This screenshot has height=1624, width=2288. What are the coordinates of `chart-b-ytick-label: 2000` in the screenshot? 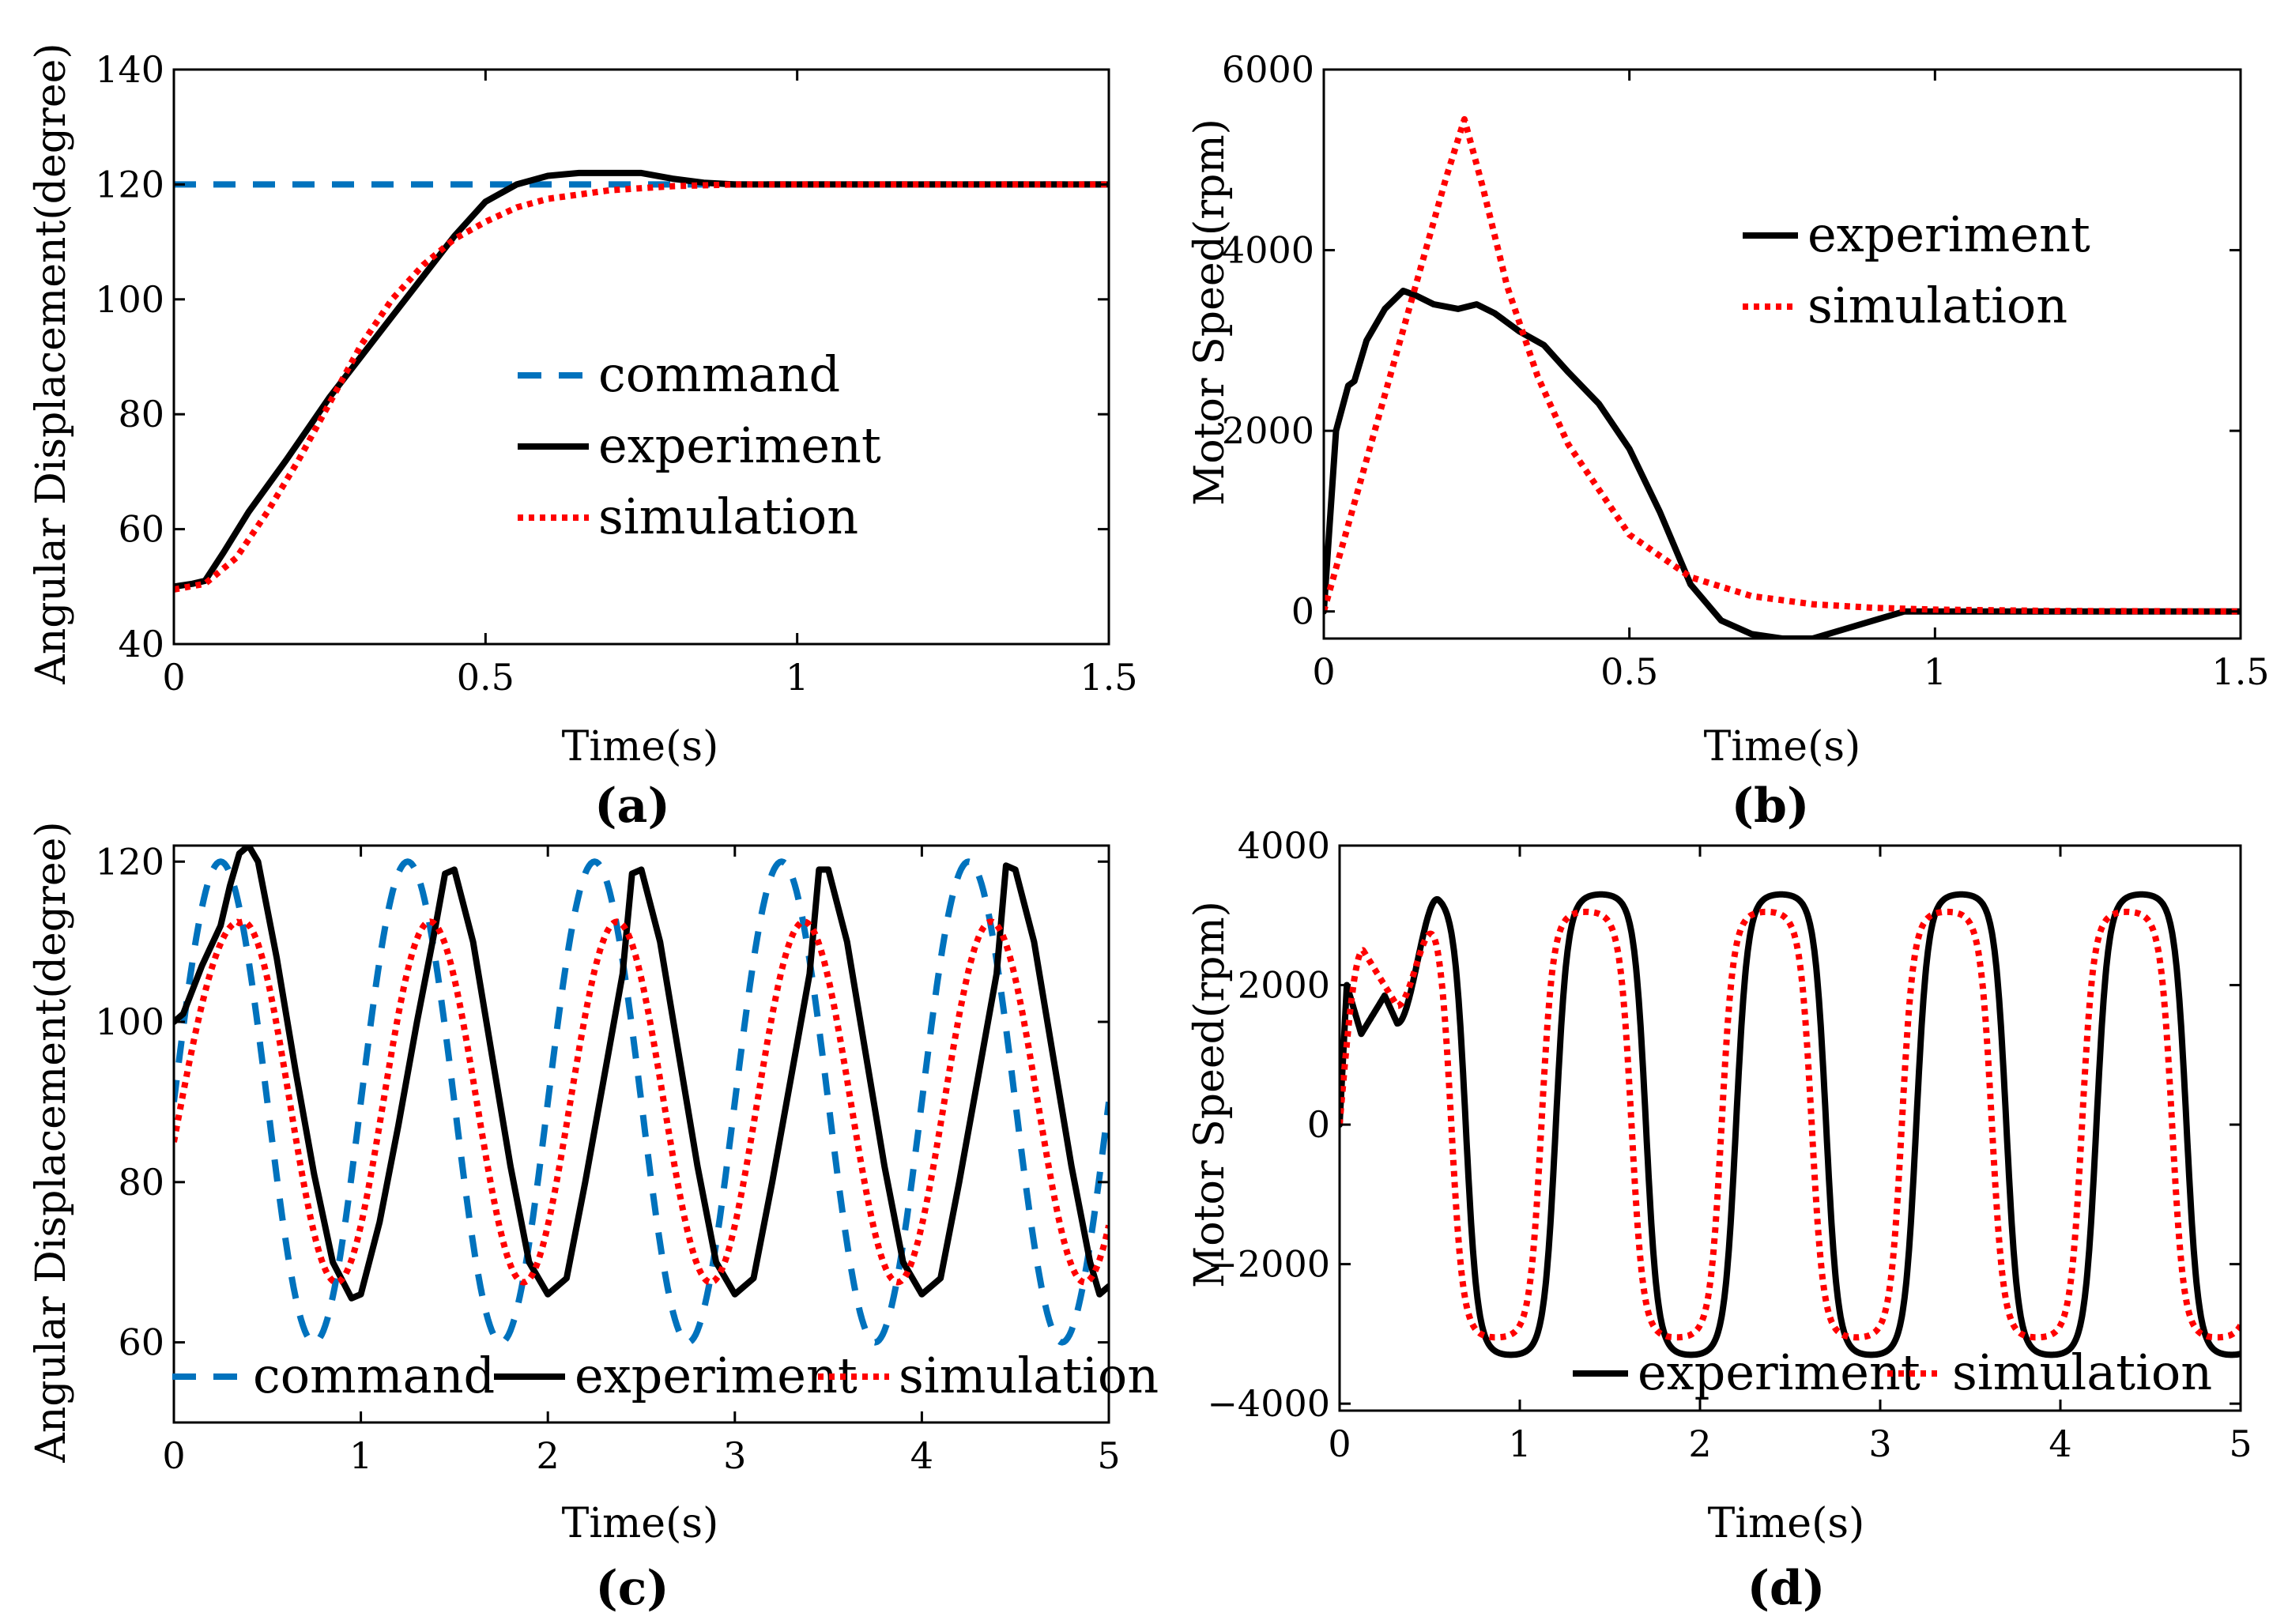 It's located at (1268, 430).